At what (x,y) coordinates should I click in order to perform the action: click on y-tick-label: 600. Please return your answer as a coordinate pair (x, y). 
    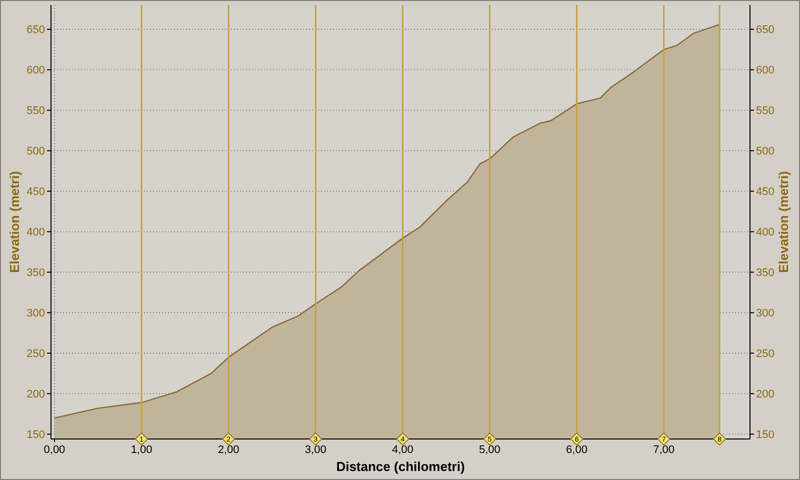
    Looking at the image, I should click on (35, 70).